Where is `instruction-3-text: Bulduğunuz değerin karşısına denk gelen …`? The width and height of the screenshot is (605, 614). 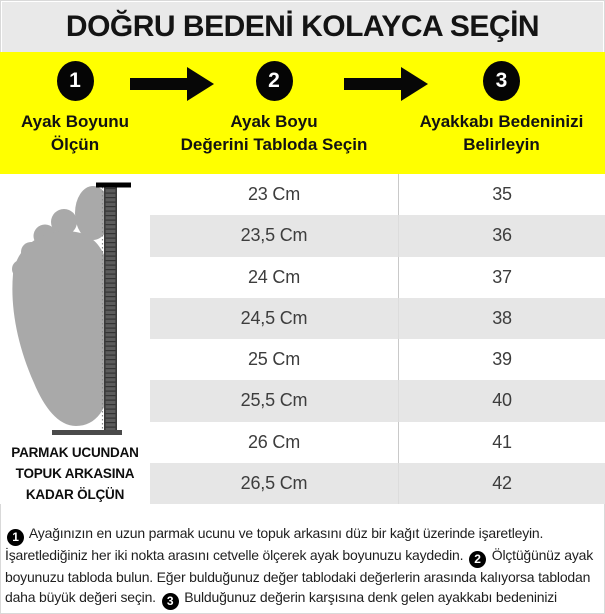
instruction-3-text: Bulduğunuz değerin karşısına denk gelen … is located at coordinates (281, 601).